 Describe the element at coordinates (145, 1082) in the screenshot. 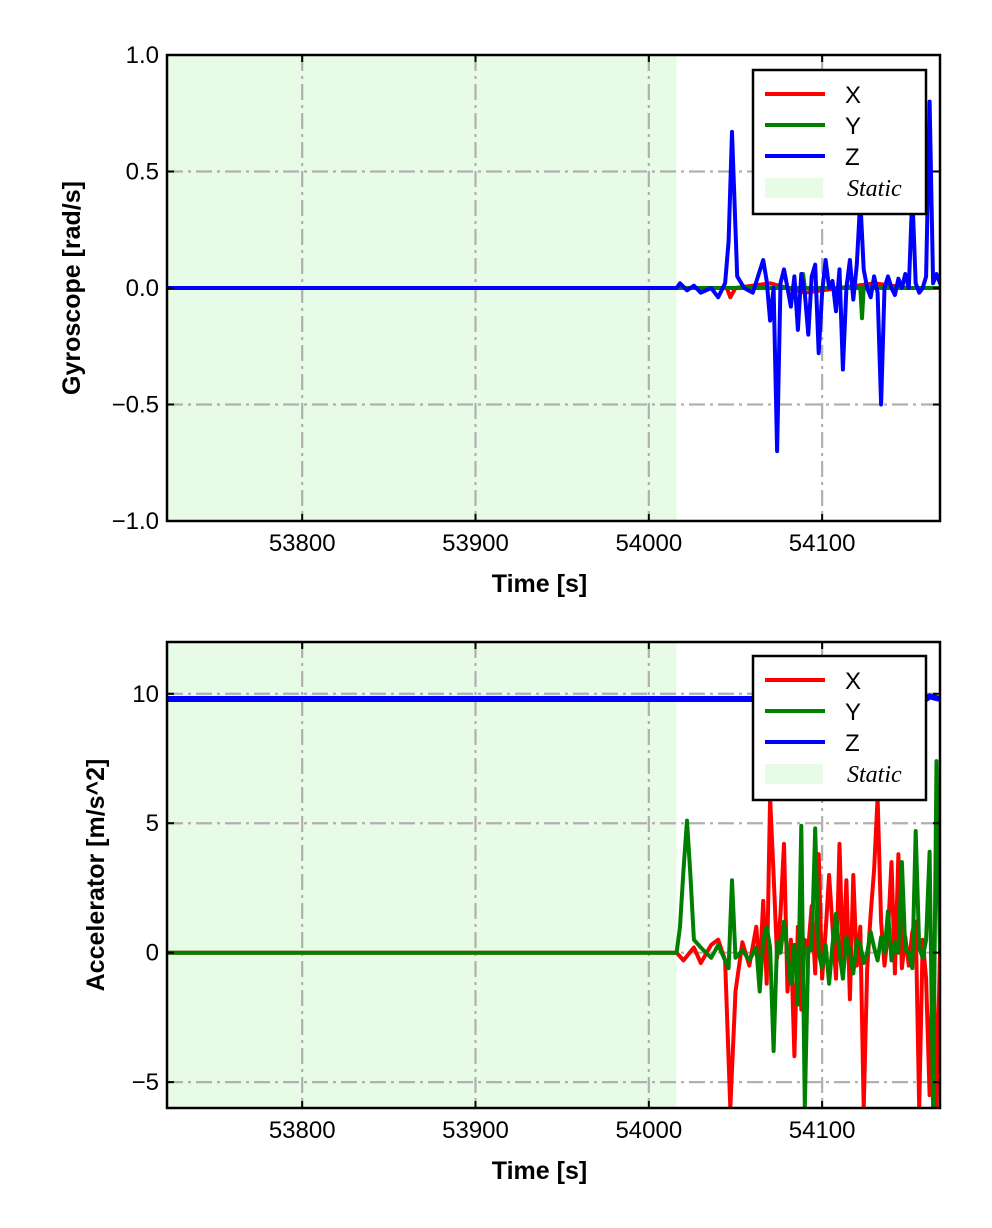

I see `y-tick-label: −5` at that location.